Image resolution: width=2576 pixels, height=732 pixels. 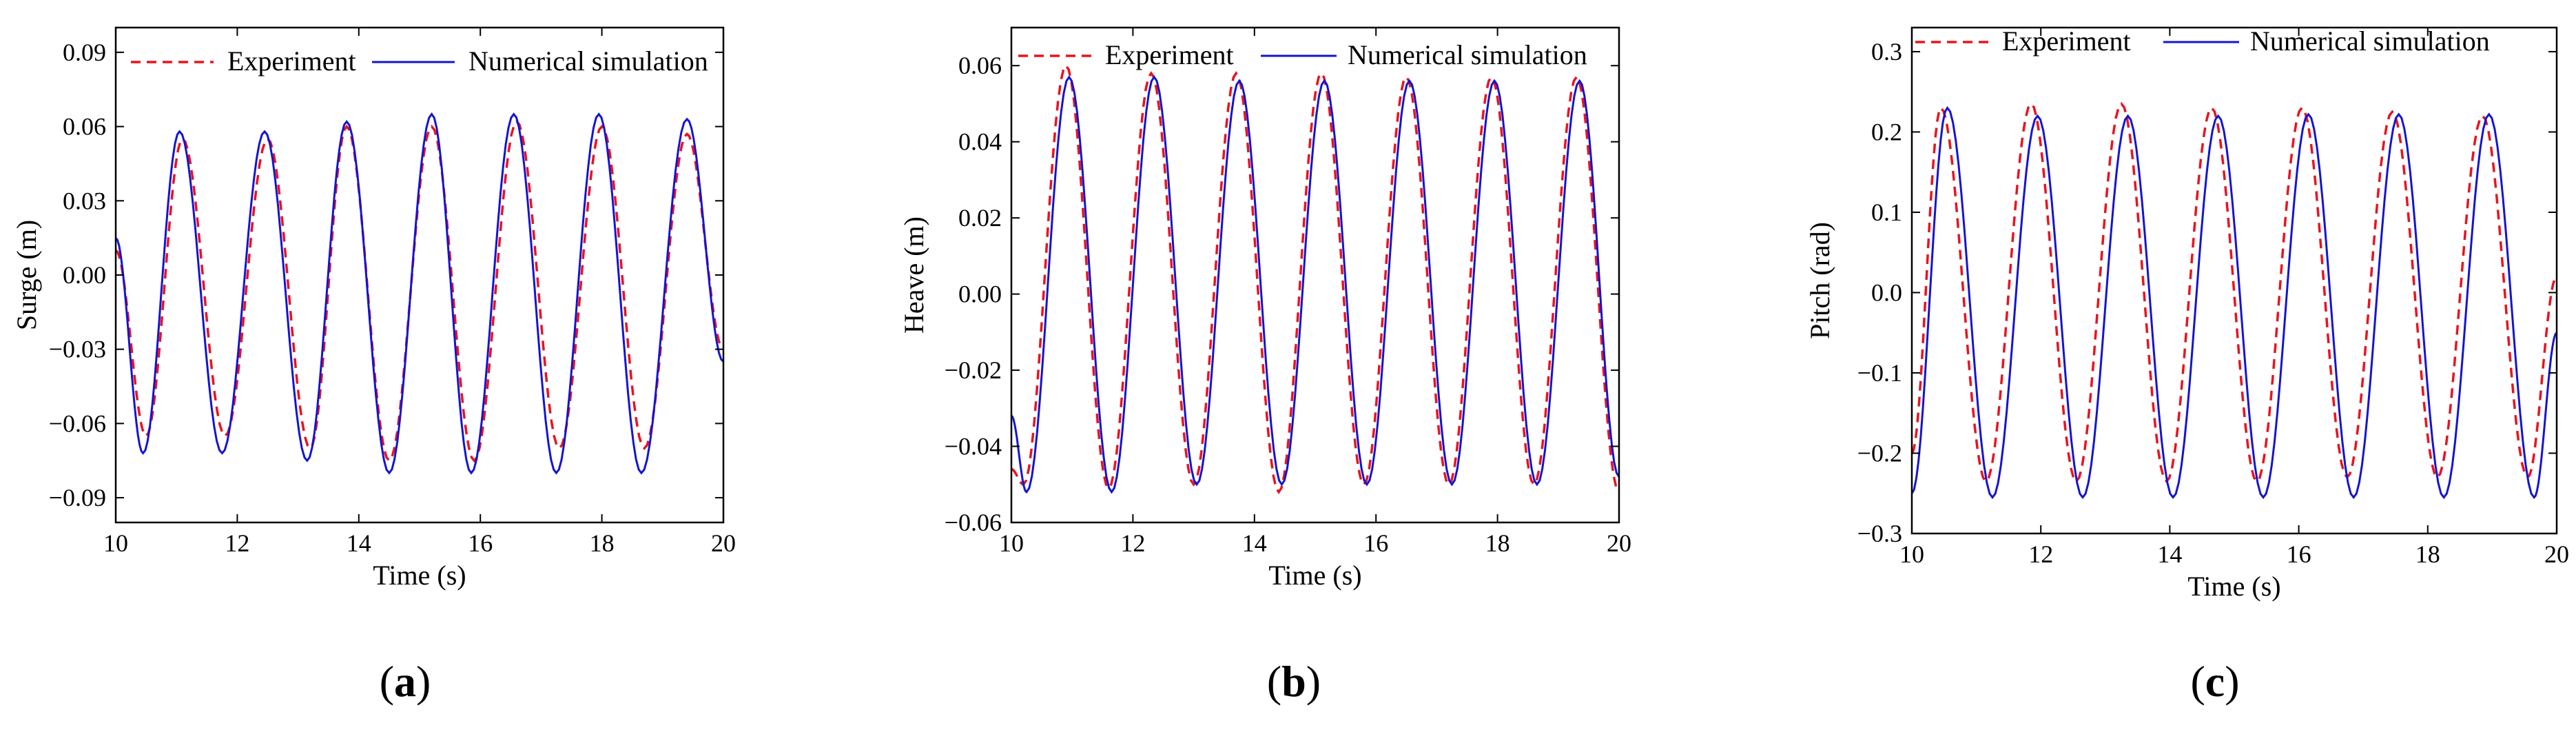 I want to click on y-tick-label: −0.04, so click(x=973, y=446).